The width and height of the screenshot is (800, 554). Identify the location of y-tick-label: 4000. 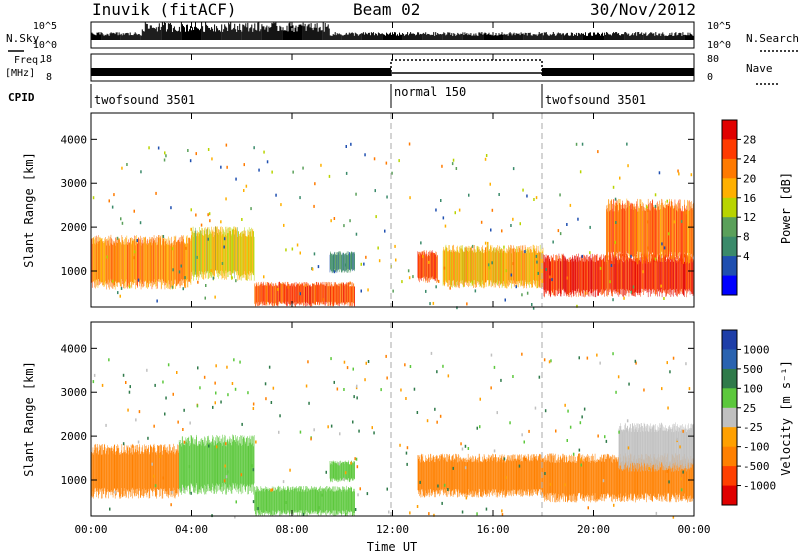
(74, 139).